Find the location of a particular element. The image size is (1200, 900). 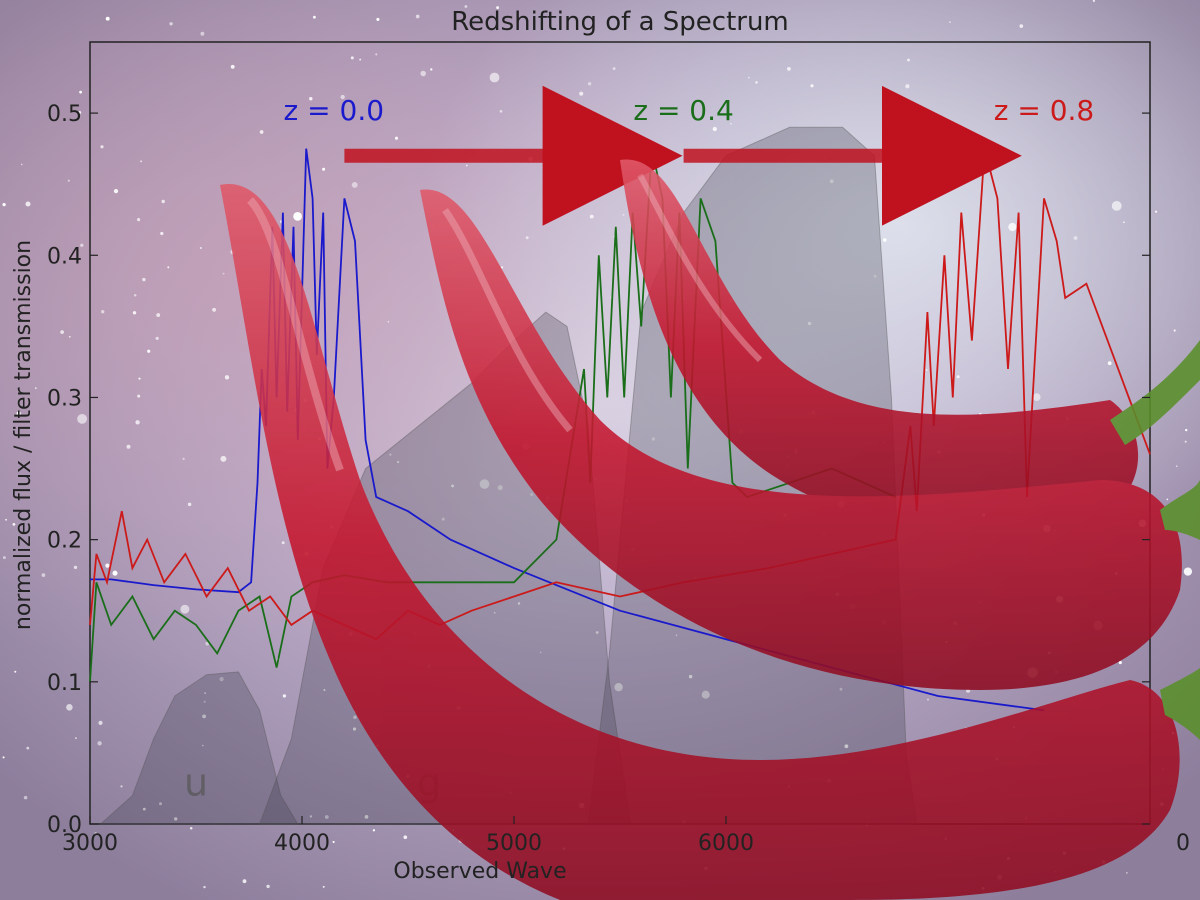

pepper-3-stem is located at coordinates (1155, 392).